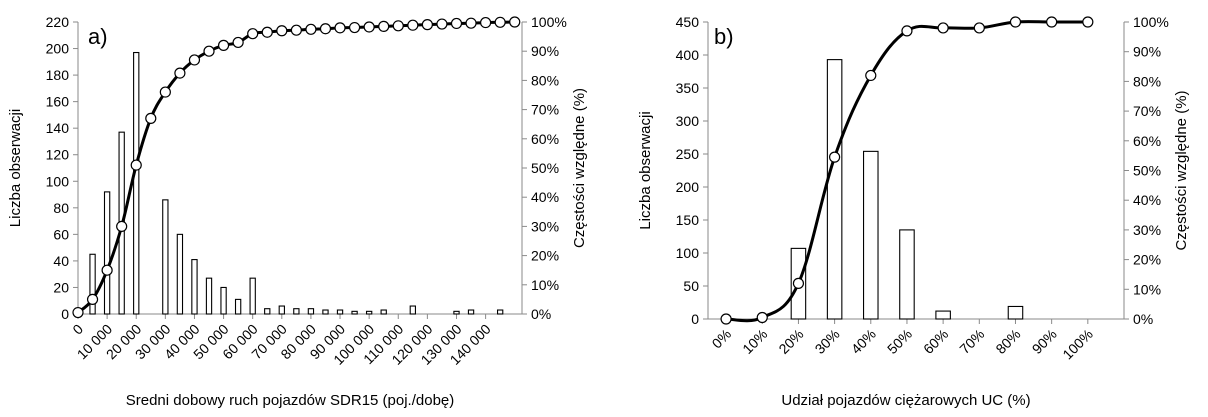  Describe the element at coordinates (1044, 341) in the screenshot. I see `x-tick-label: 90%` at that location.